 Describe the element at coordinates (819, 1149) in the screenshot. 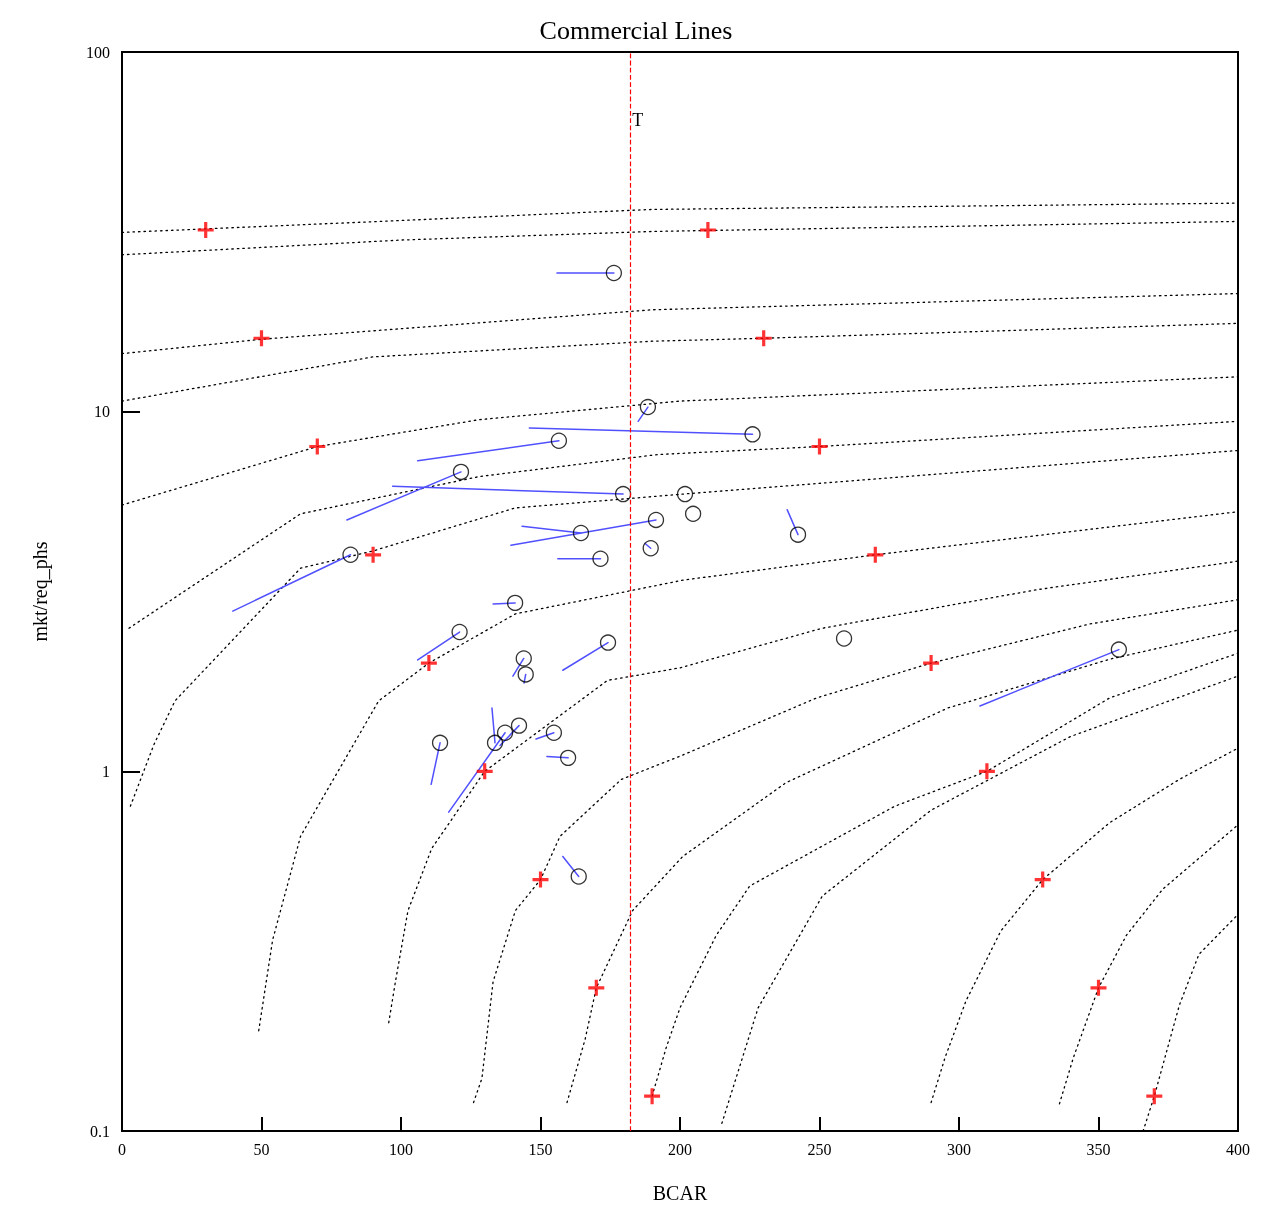

I see `x-tick-label: 250` at that location.